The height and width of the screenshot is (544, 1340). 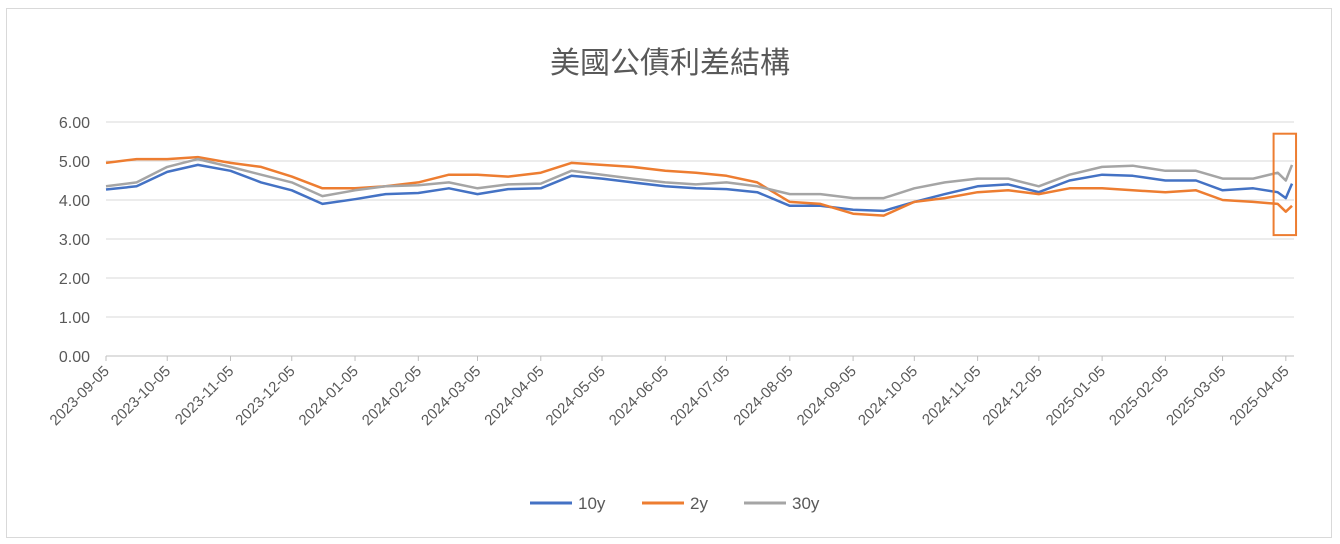 What do you see at coordinates (827, 396) in the screenshot?
I see `x-tick-label: 2024-09-05` at bounding box center [827, 396].